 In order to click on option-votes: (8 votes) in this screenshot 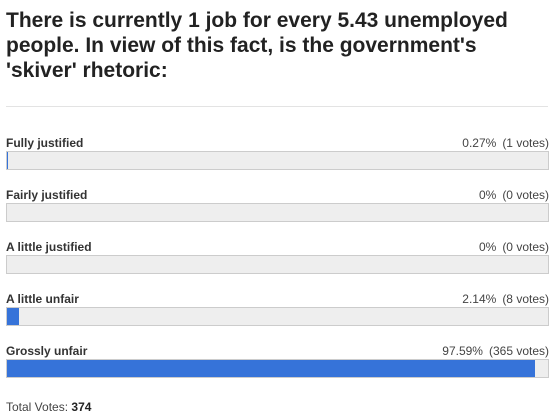, I will do `click(525, 299)`.